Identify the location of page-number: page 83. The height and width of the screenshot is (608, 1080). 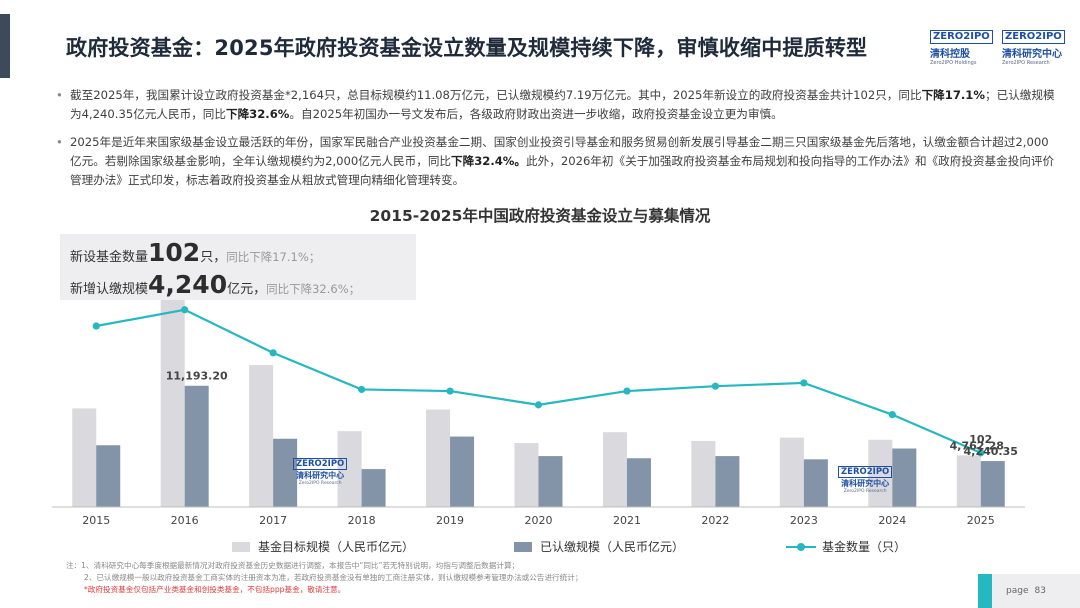
(1036, 591).